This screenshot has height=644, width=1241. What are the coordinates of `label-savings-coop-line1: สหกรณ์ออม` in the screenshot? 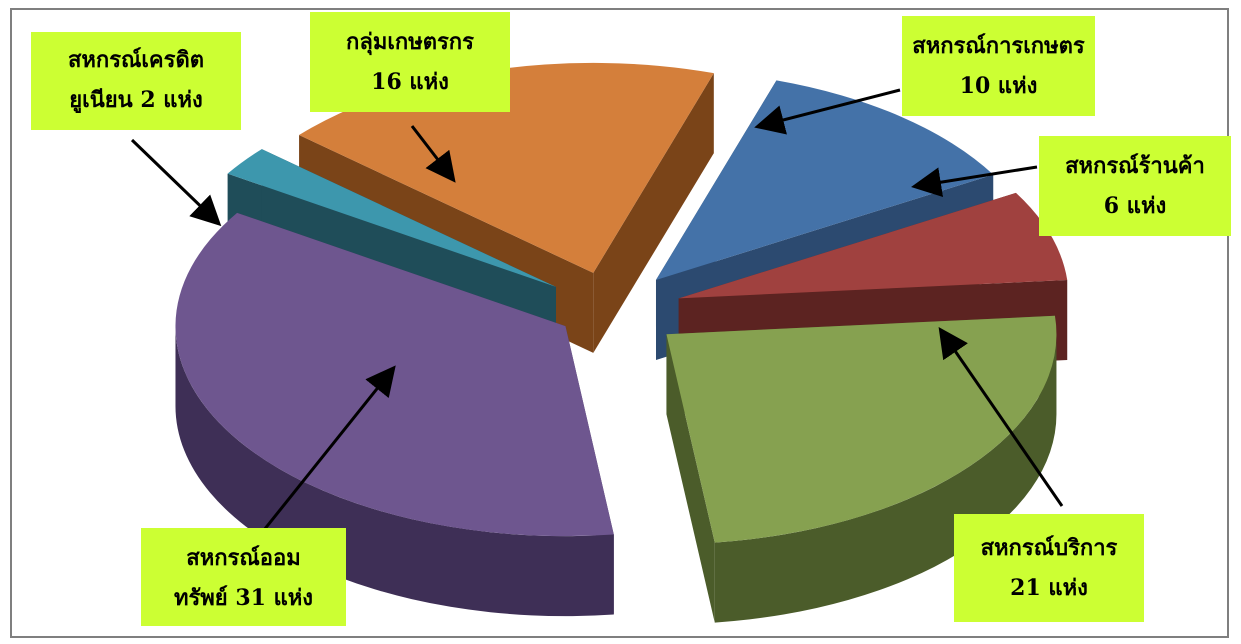 It's located at (243, 558).